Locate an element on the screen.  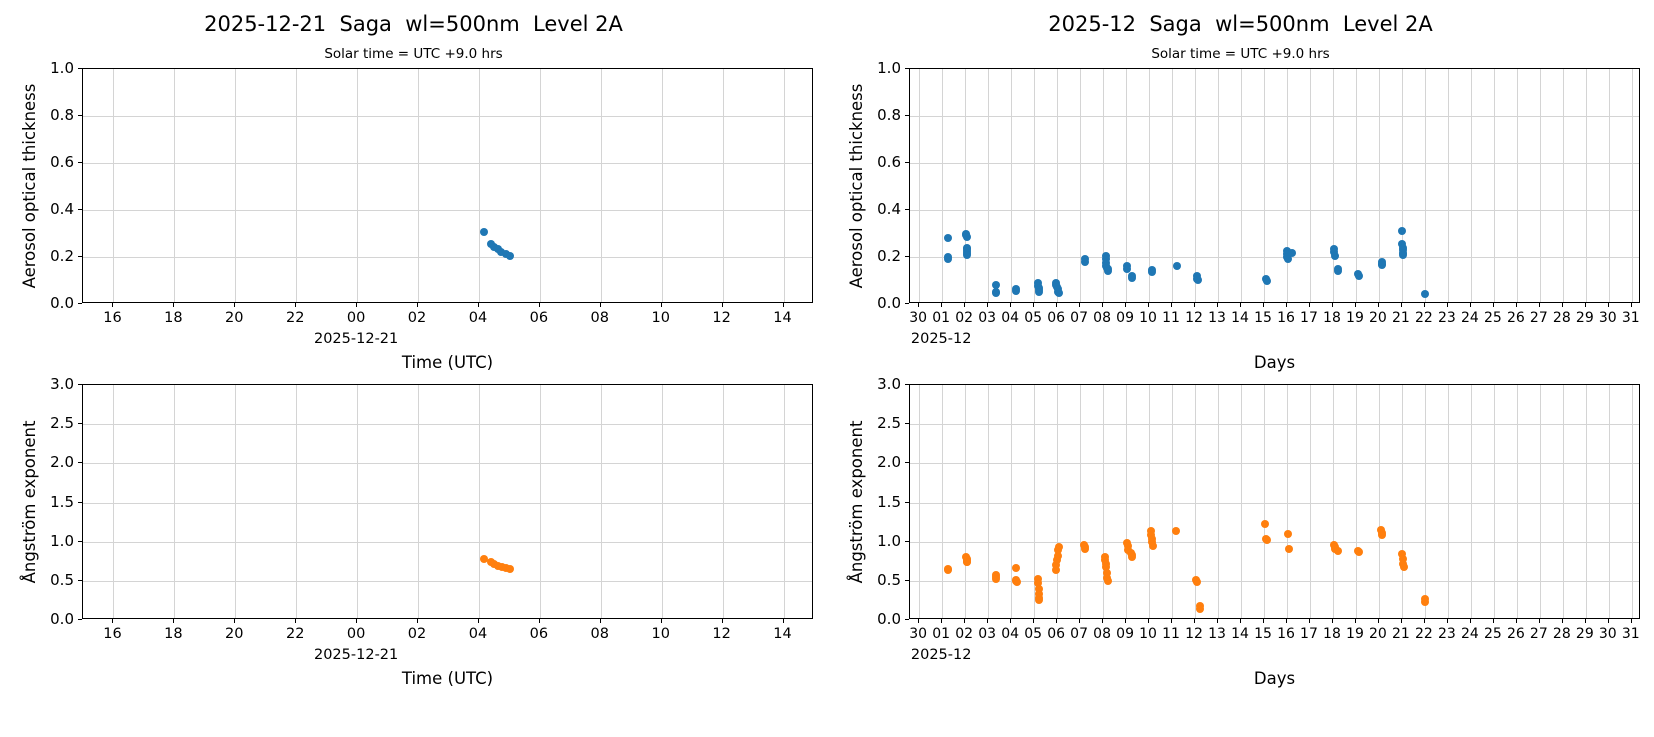
x-axis-date-sublabel: 2025-12-21 is located at coordinates (356, 339).